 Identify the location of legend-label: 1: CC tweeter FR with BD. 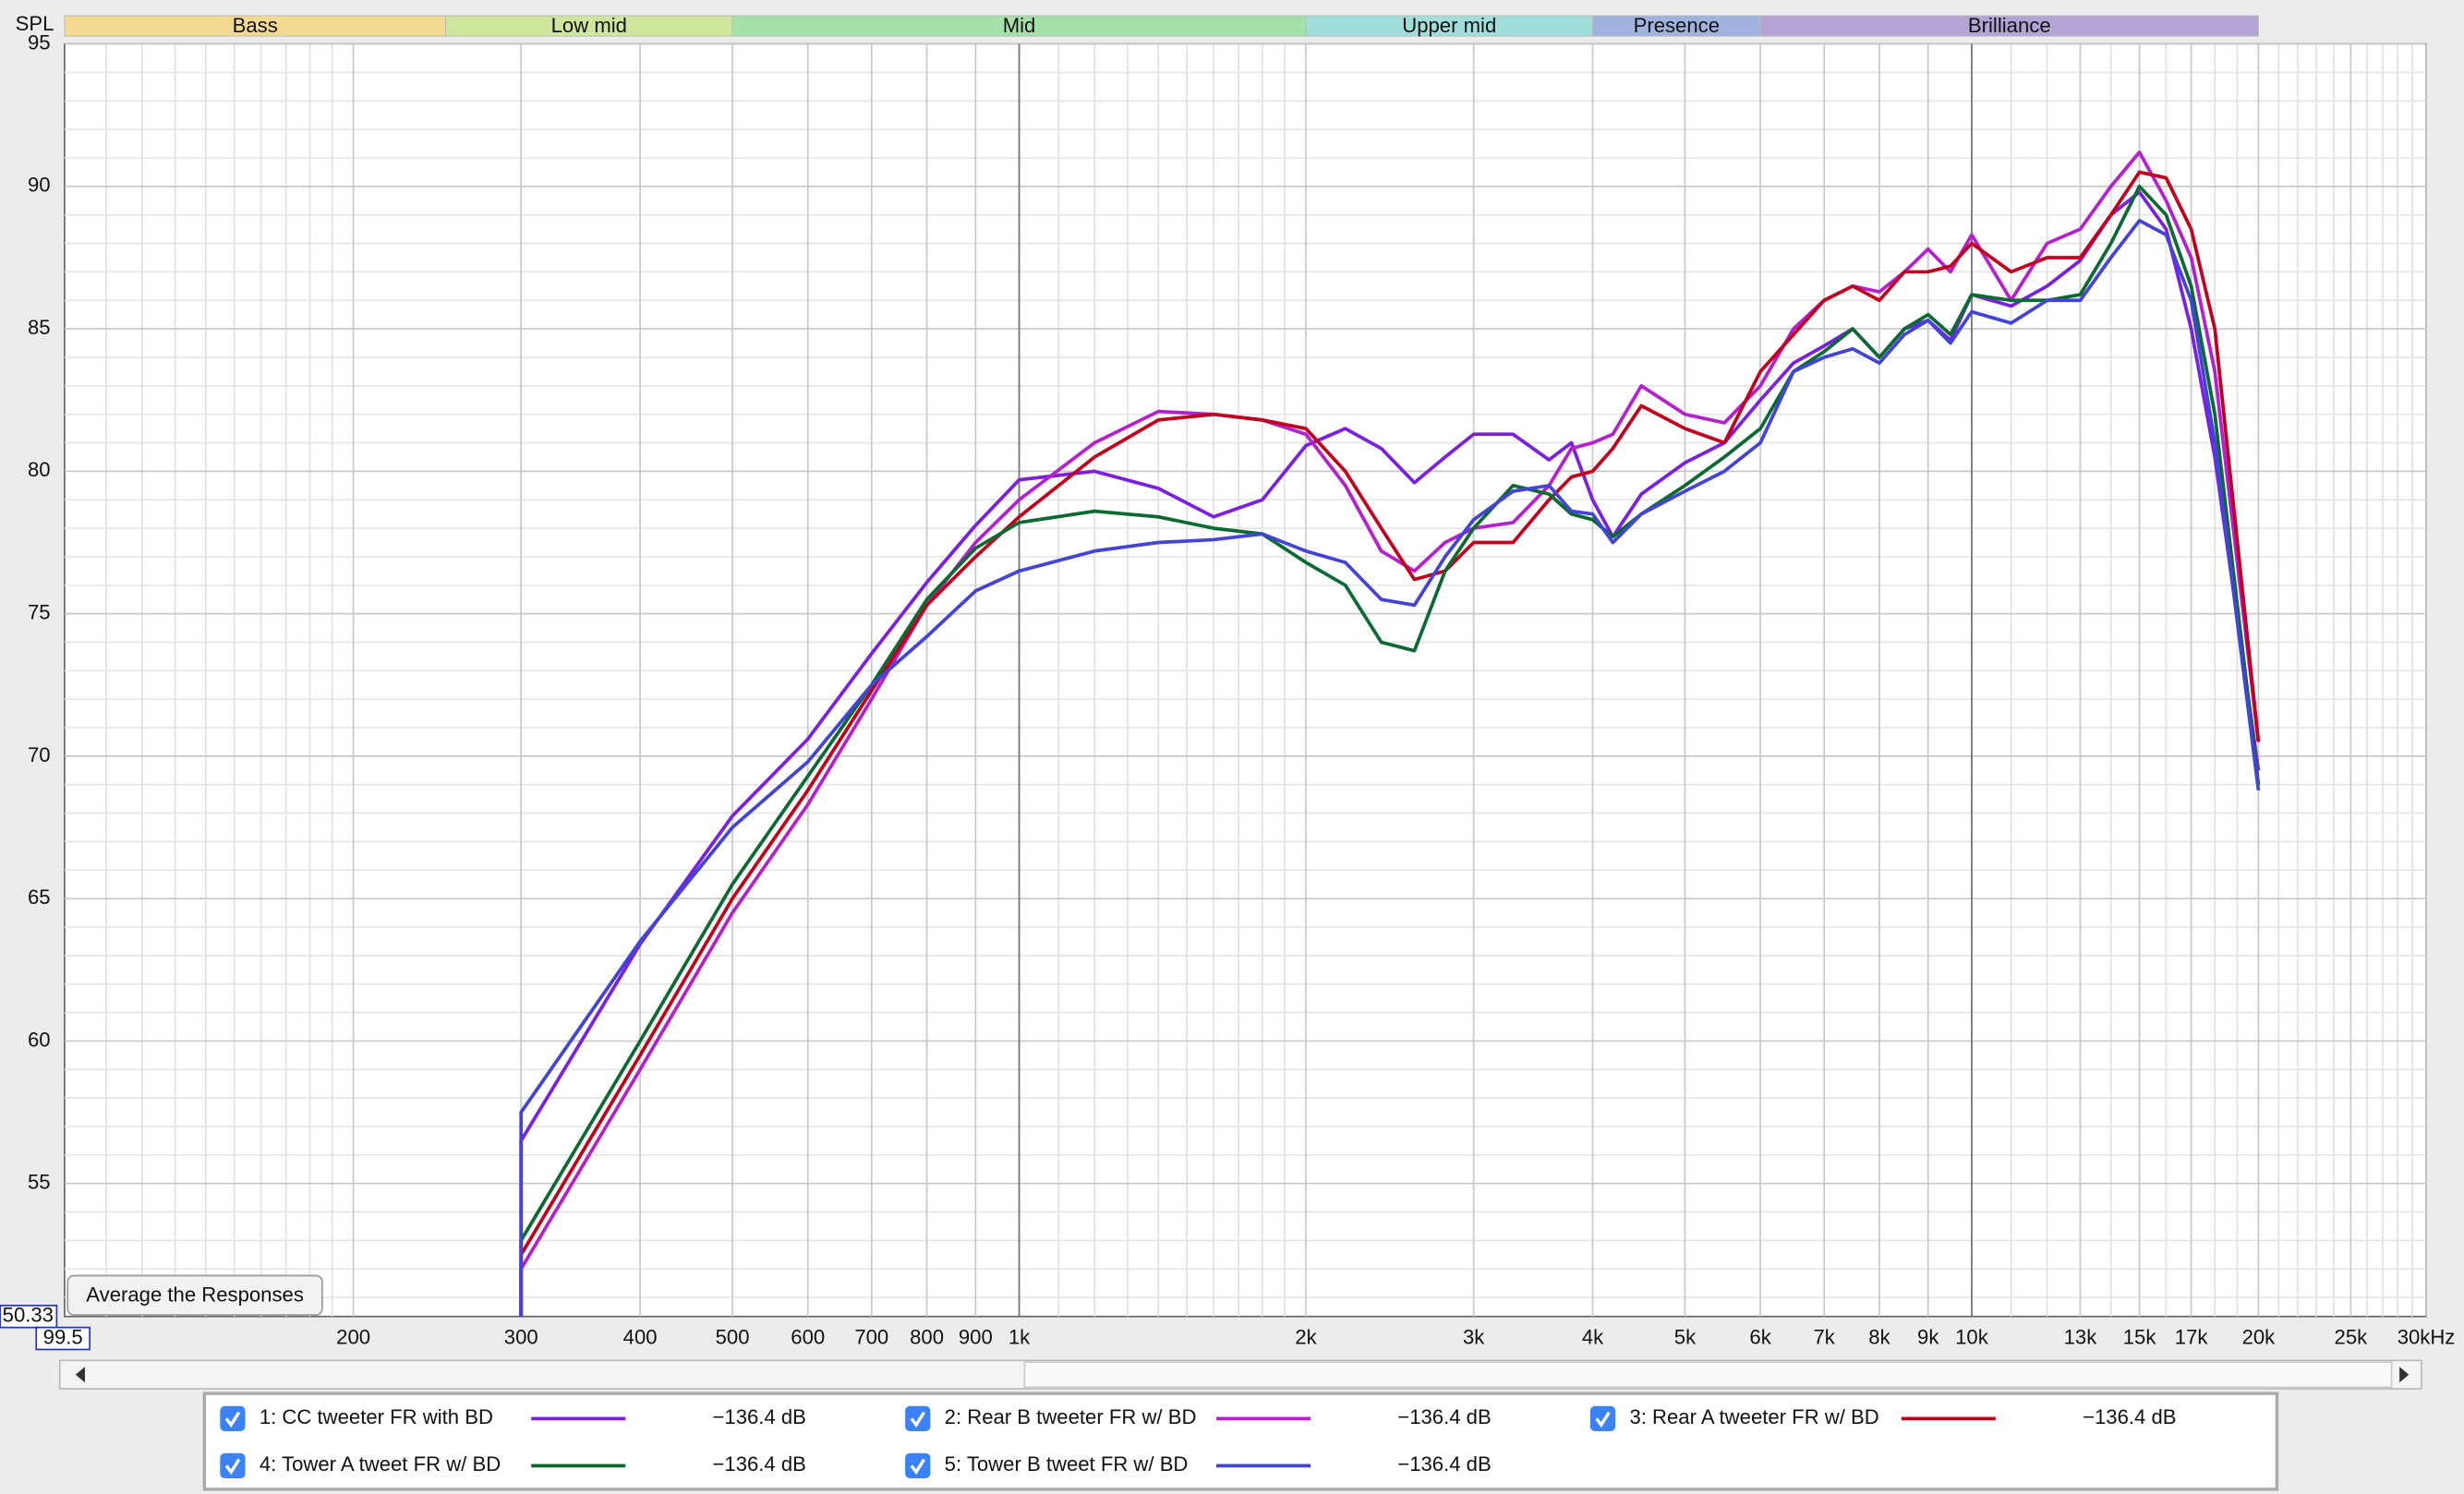
(376, 1416).